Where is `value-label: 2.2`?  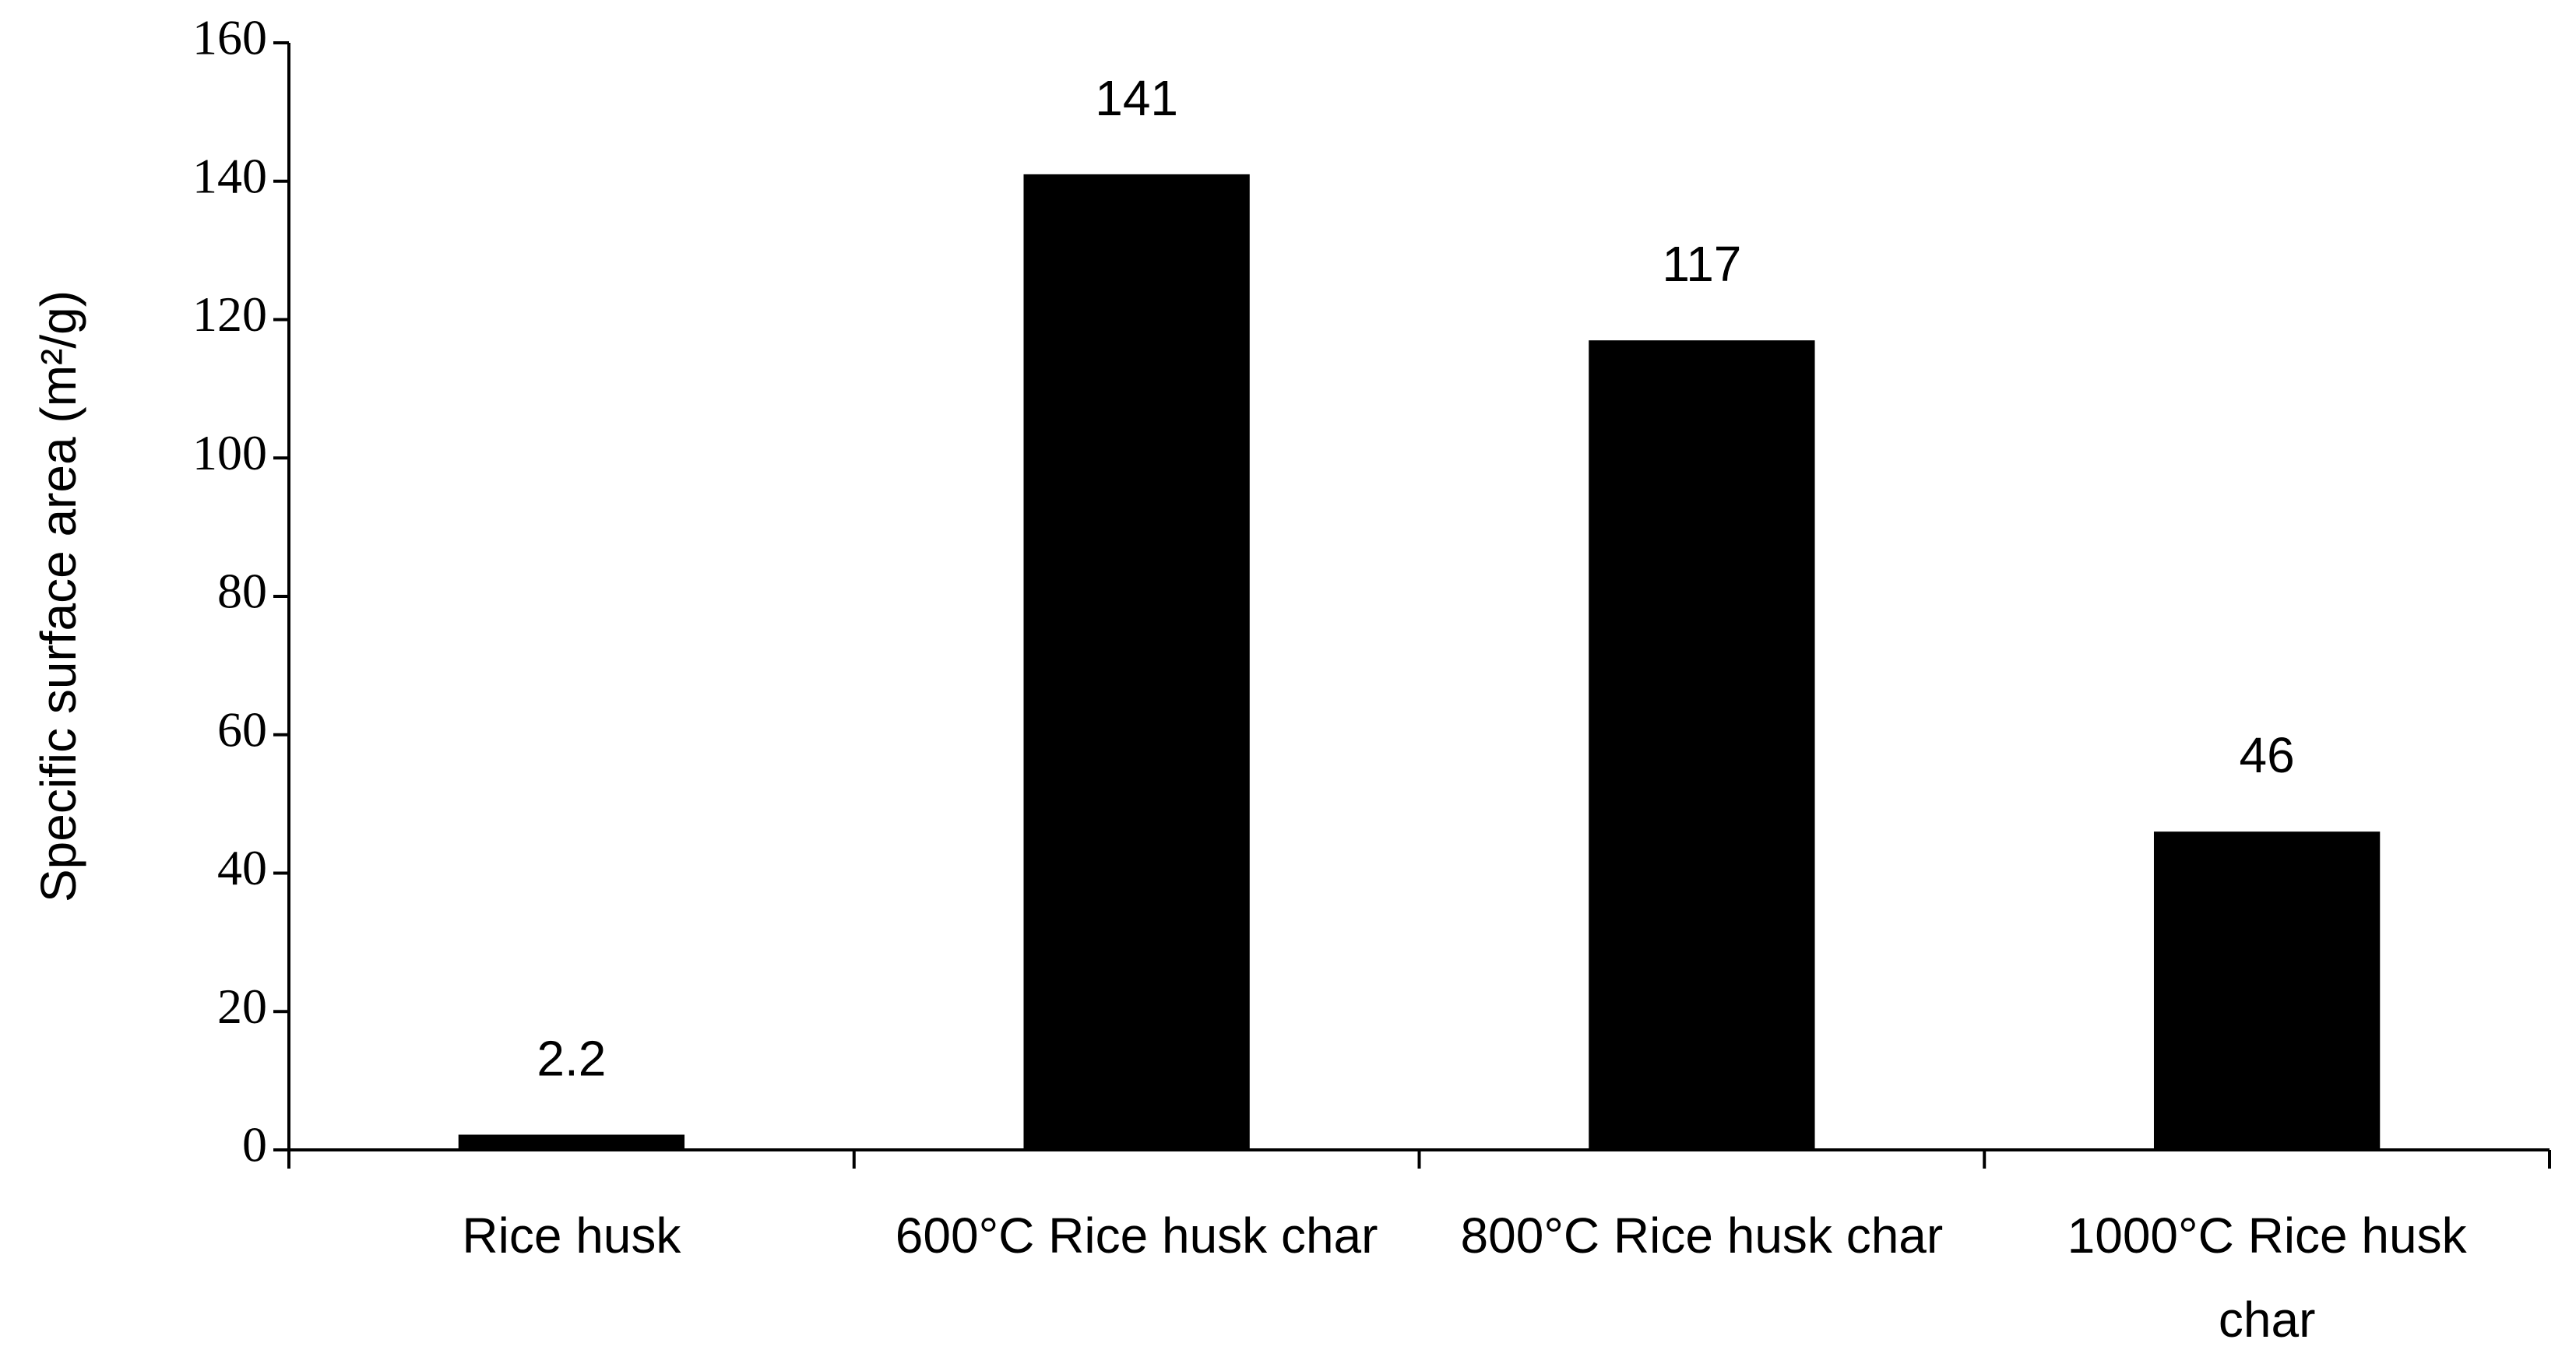
value-label: 2.2 is located at coordinates (571, 1058).